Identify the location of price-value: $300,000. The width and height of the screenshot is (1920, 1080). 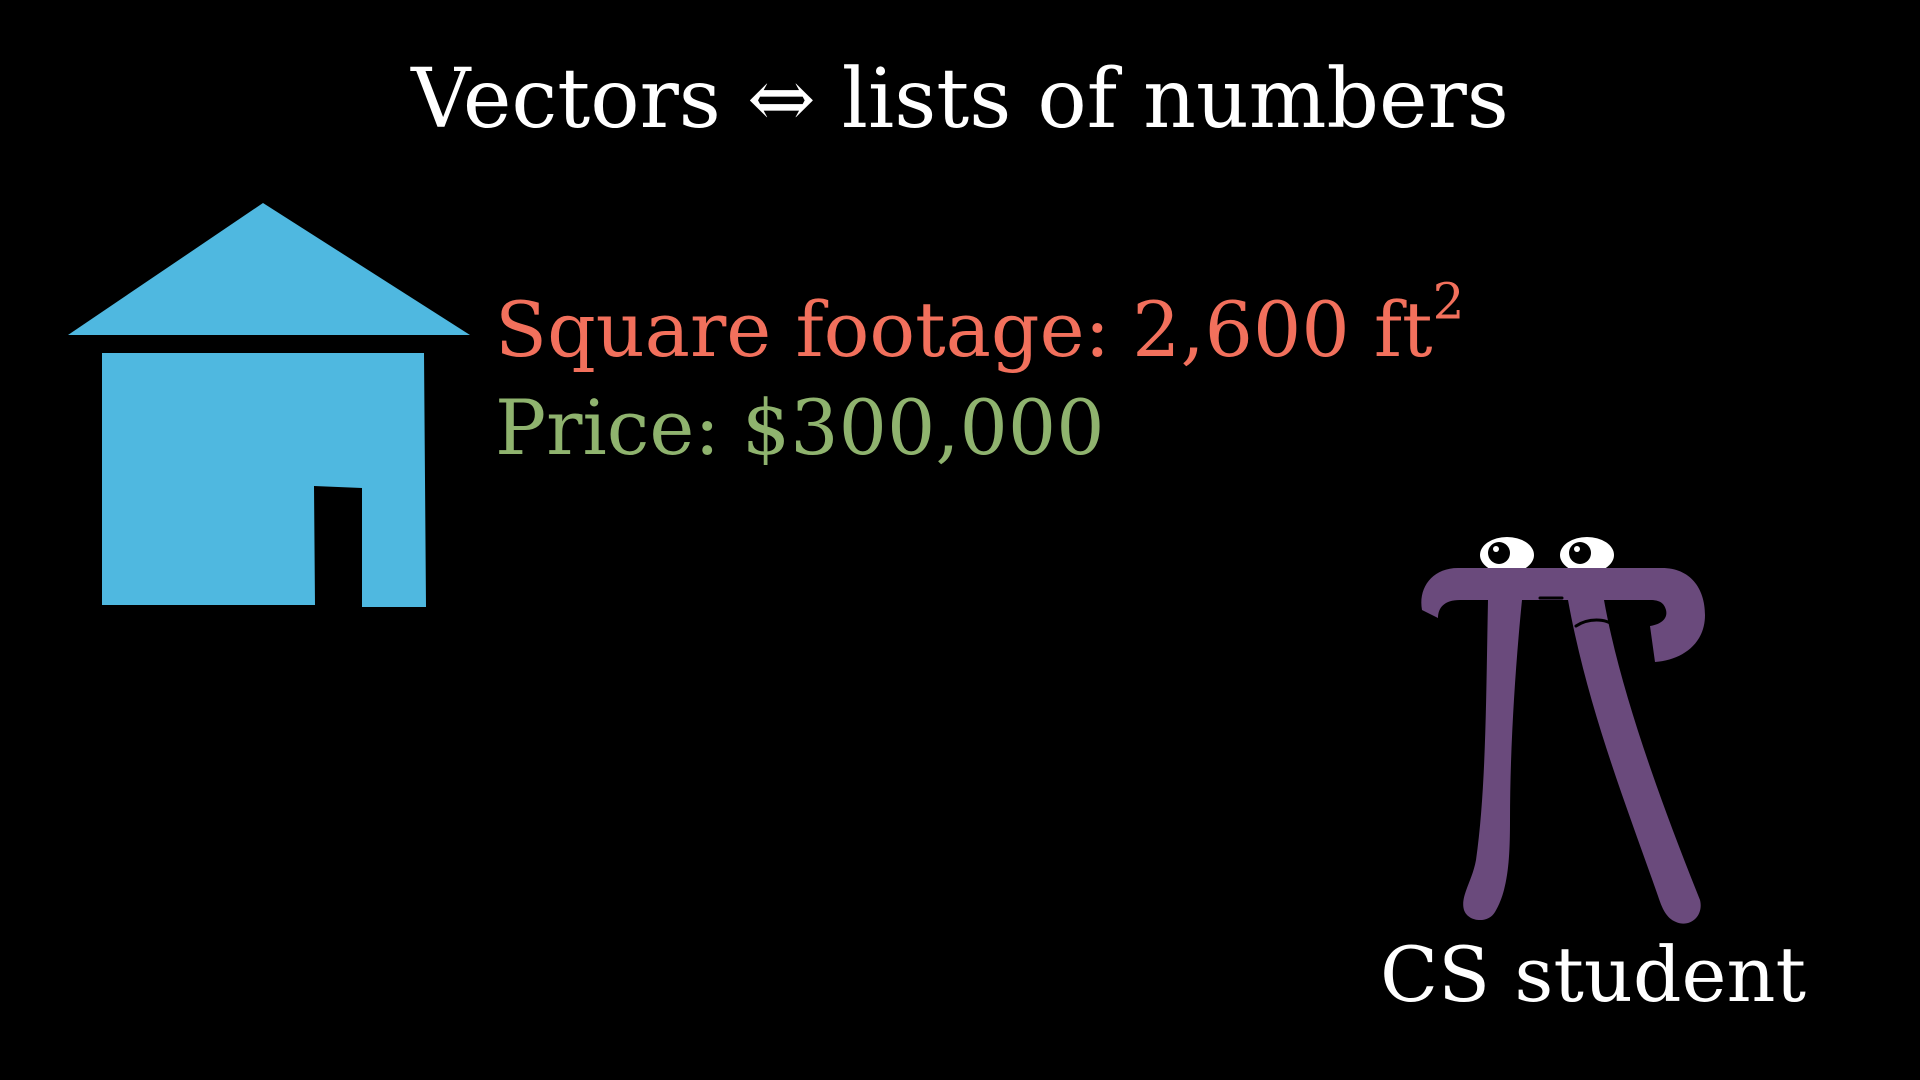
(923, 427).